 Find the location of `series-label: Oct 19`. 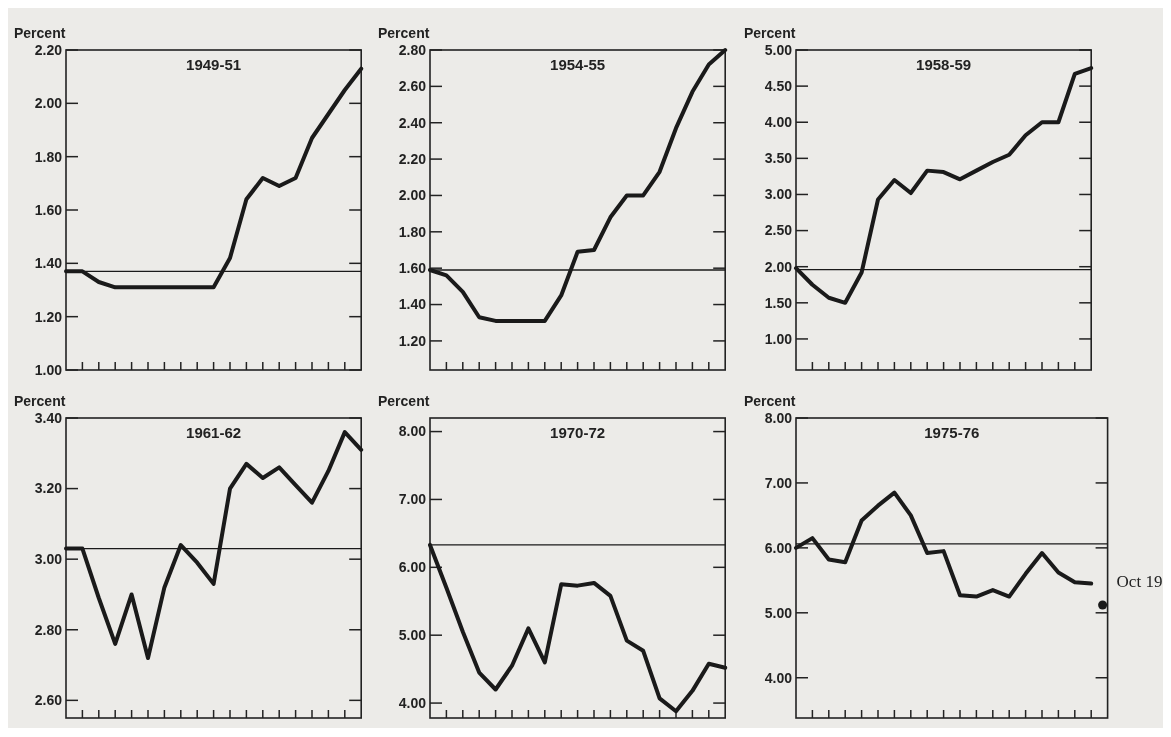

series-label: Oct 19 is located at coordinates (1139, 582).